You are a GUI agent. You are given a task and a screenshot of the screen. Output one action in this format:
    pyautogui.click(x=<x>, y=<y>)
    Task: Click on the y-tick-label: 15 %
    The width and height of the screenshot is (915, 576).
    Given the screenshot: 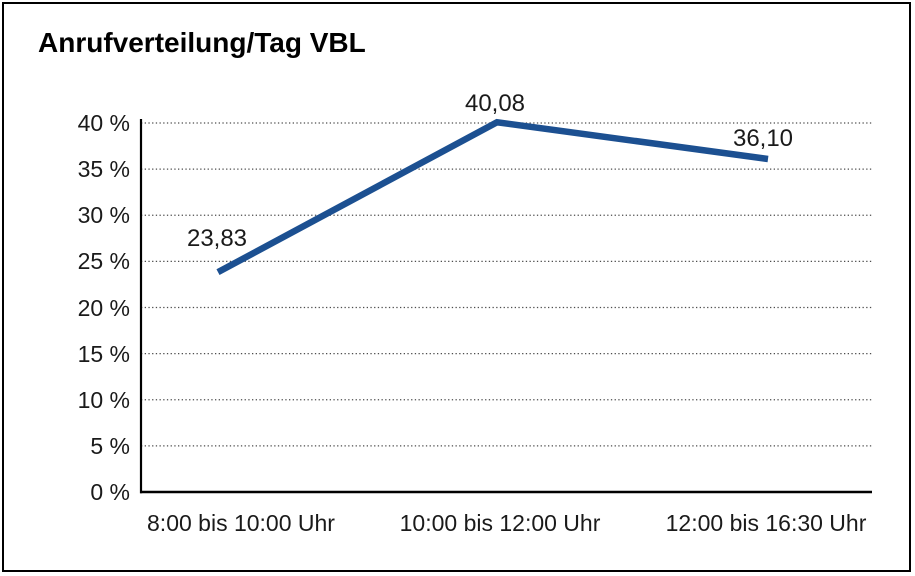 What is the action you would take?
    pyautogui.click(x=103, y=353)
    